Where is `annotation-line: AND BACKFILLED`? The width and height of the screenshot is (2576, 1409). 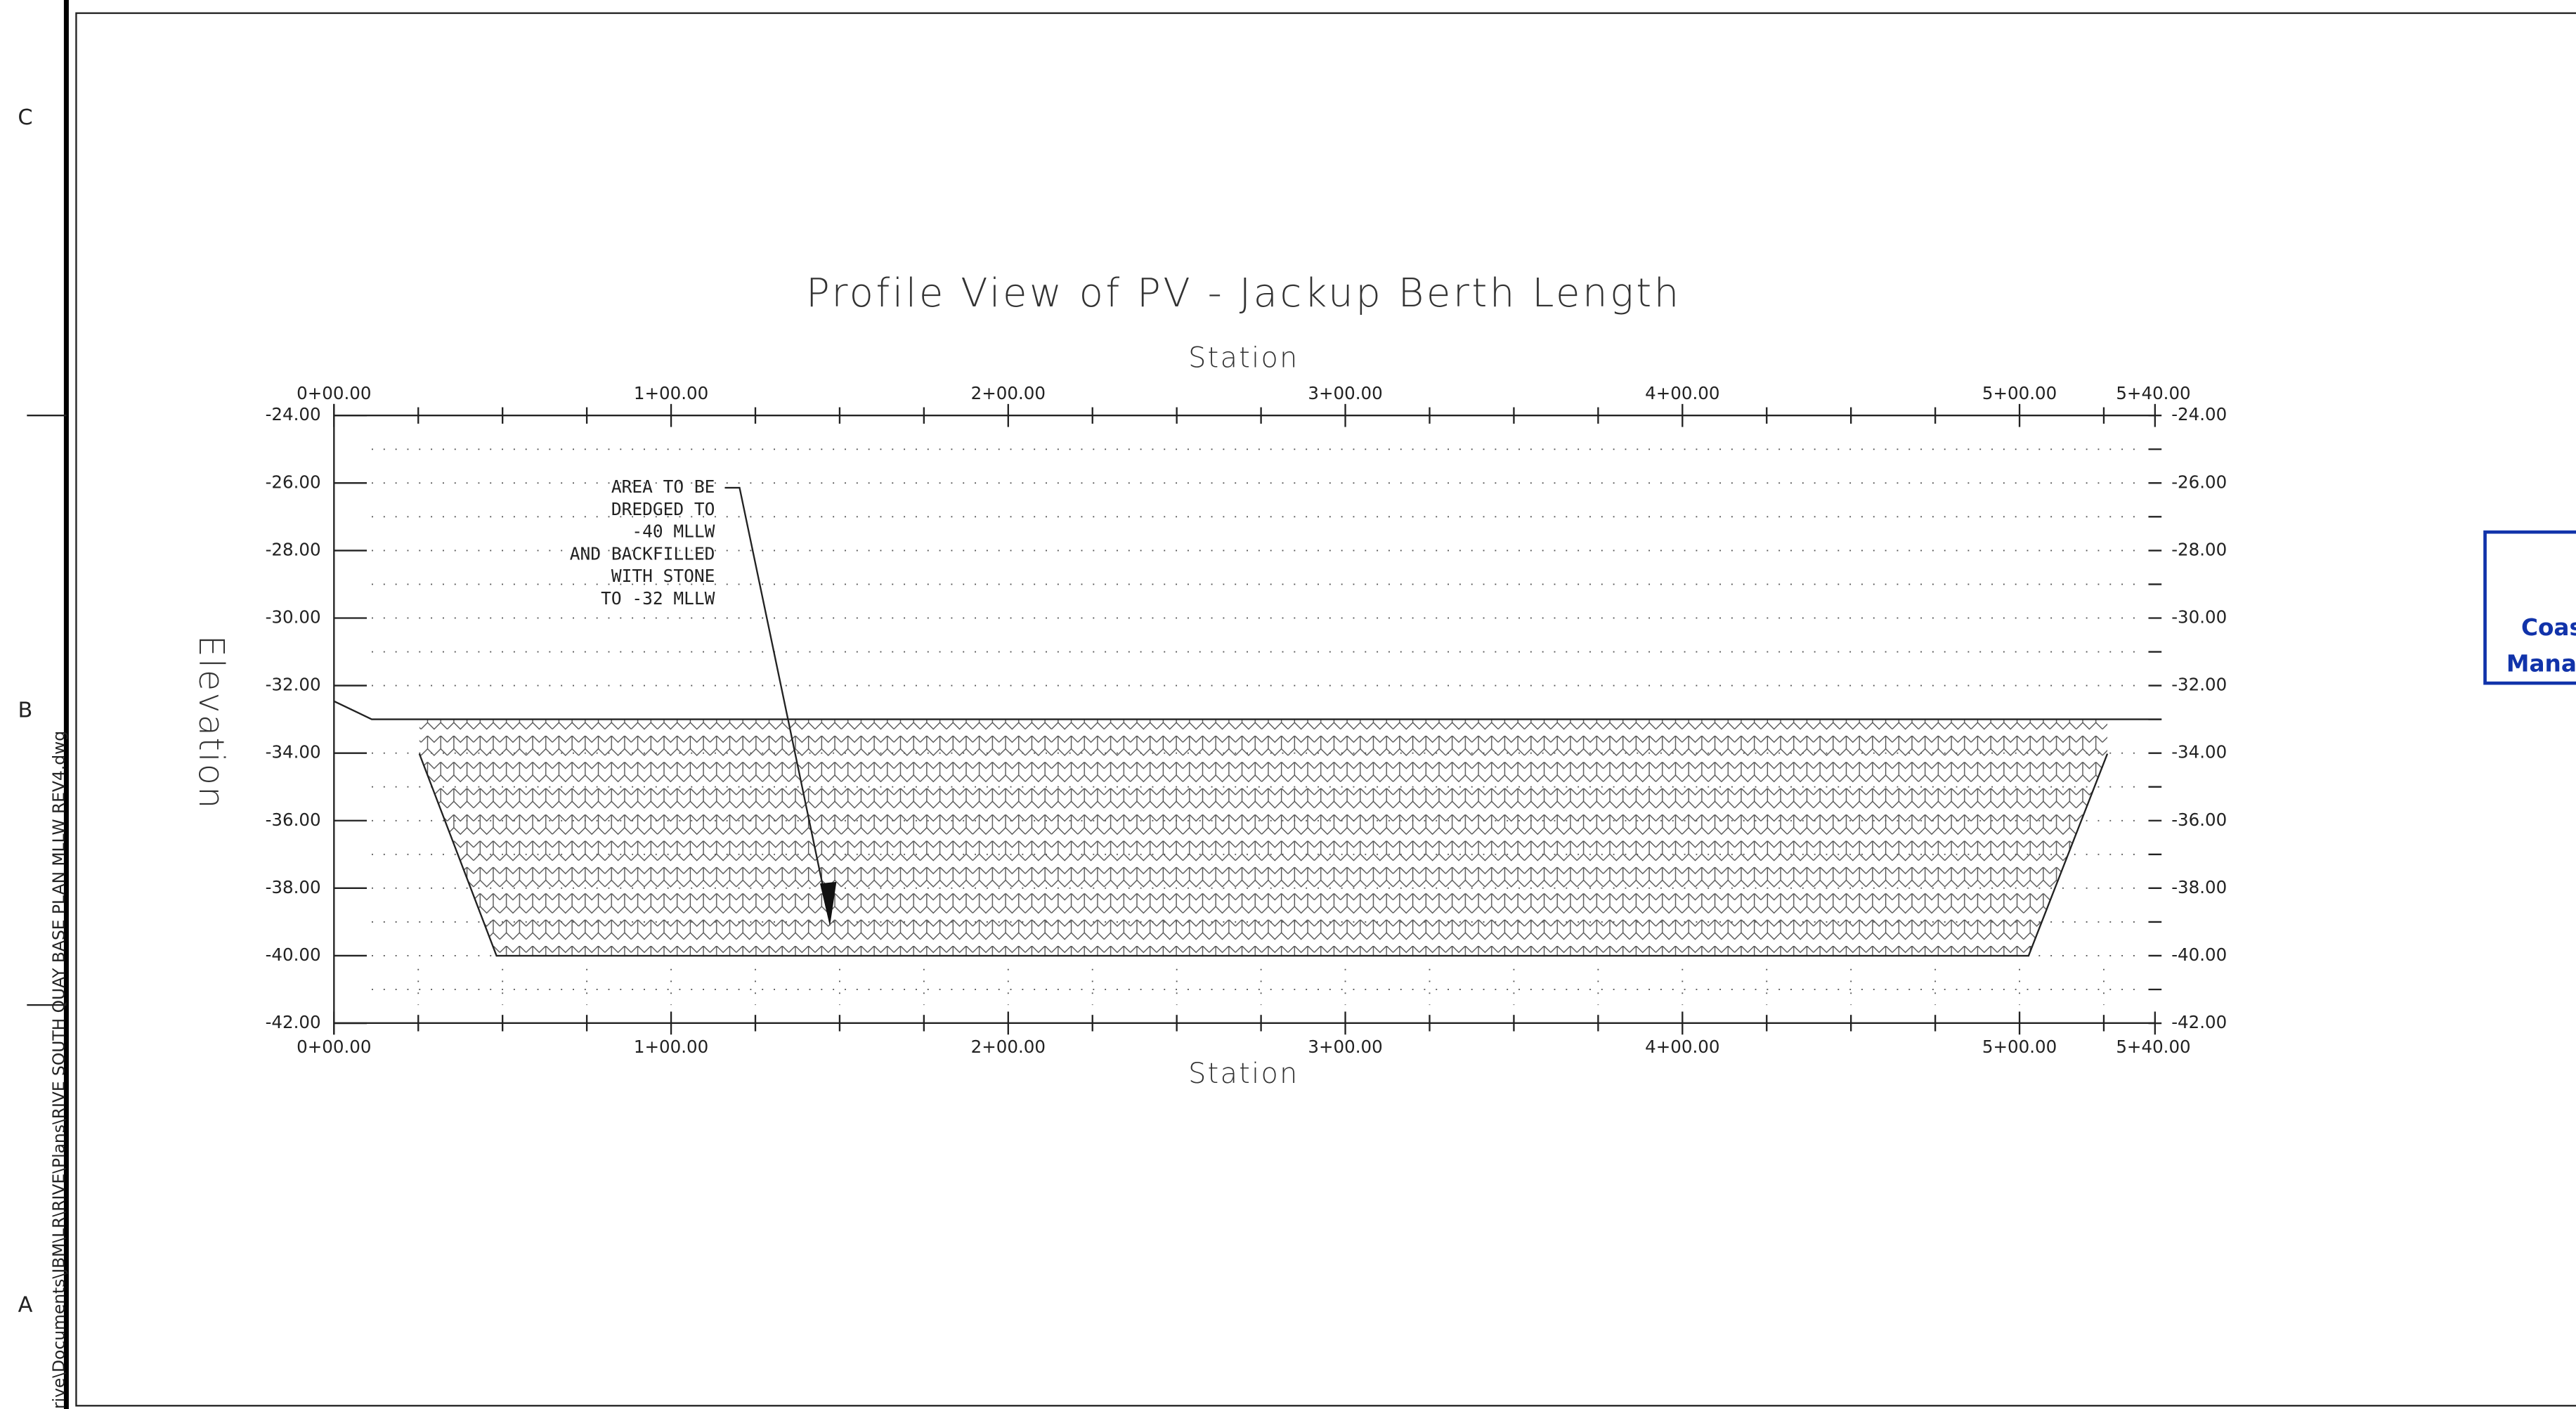 annotation-line: AND BACKFILLED is located at coordinates (642, 553).